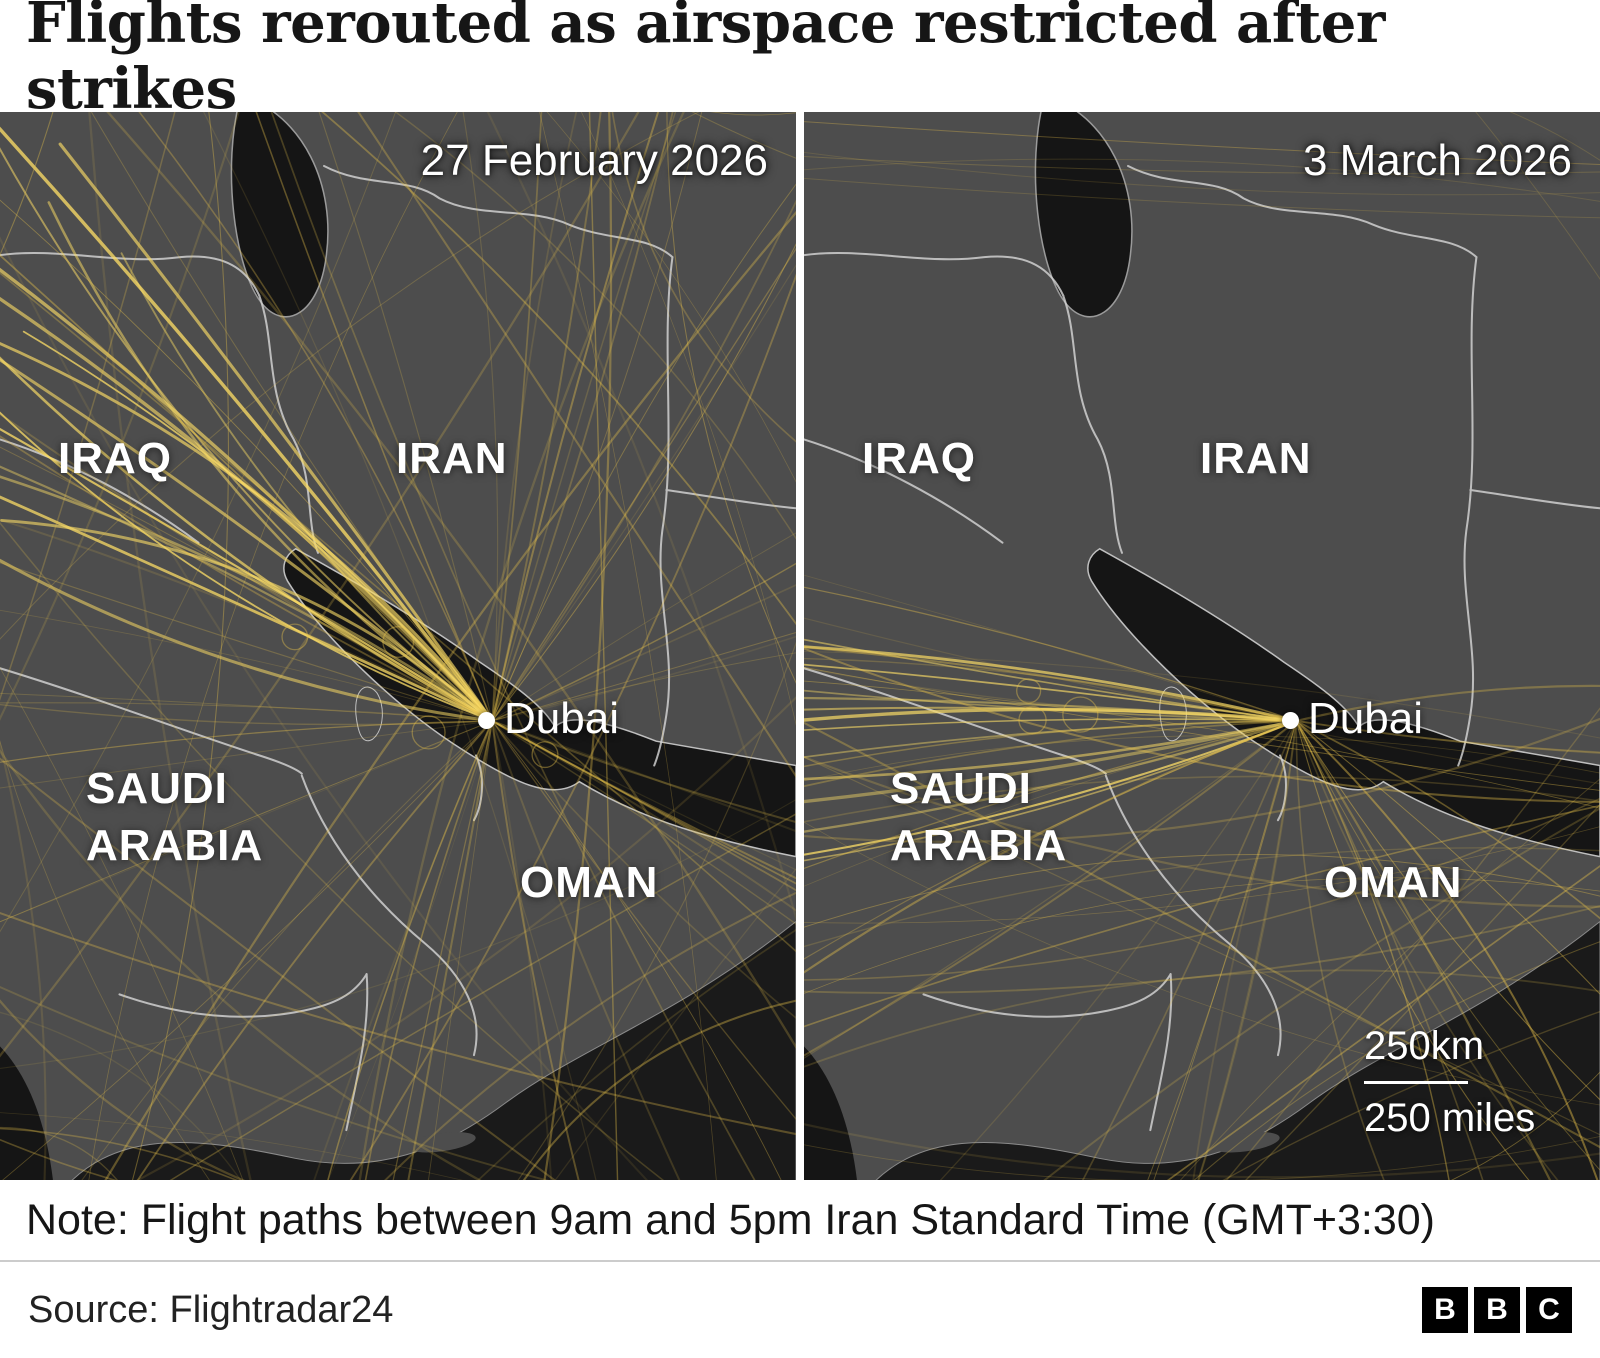 The height and width of the screenshot is (1358, 1600). I want to click on date-label-after: 3 March 2026, so click(1437, 160).